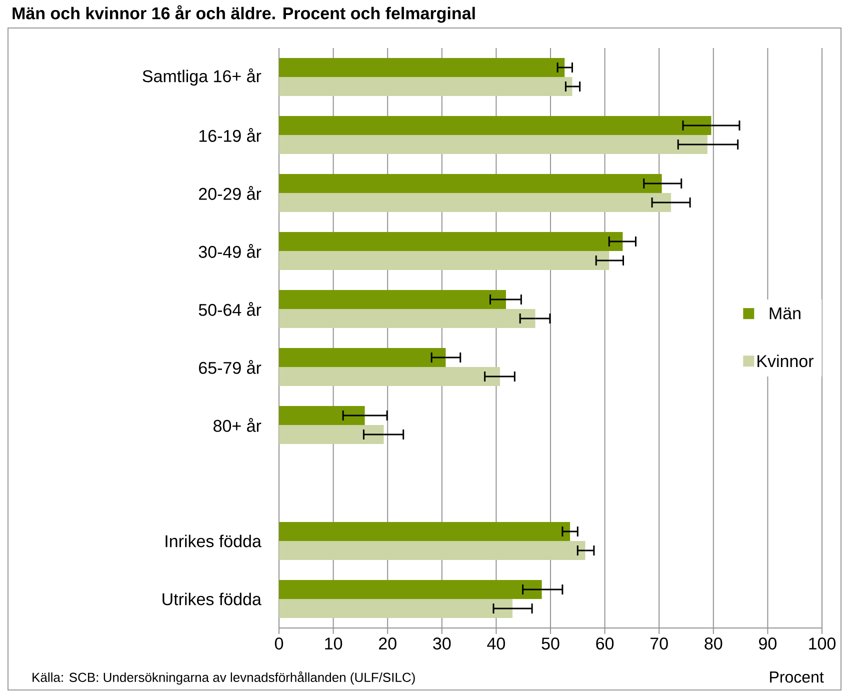 This screenshot has height=696, width=849. What do you see at coordinates (785, 313) in the screenshot?
I see `legend-label: Män` at bounding box center [785, 313].